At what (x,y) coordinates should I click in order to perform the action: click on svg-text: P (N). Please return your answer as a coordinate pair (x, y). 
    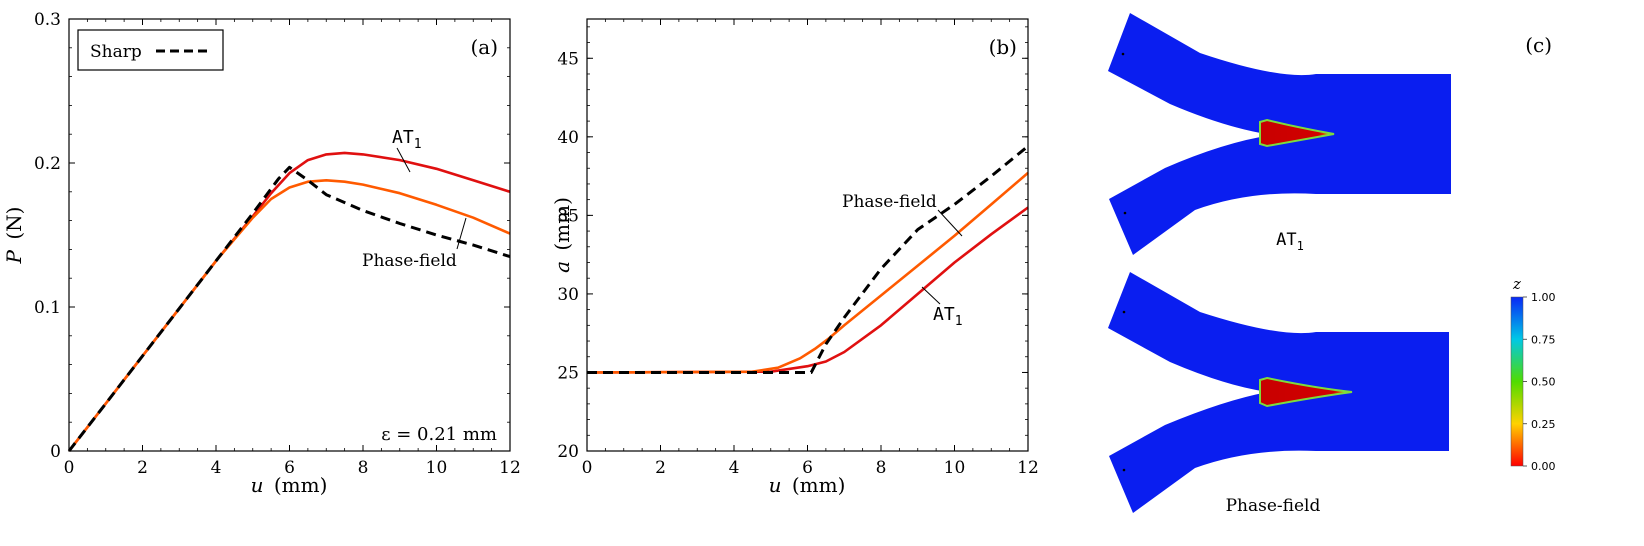
    Looking at the image, I should click on (14, 236).